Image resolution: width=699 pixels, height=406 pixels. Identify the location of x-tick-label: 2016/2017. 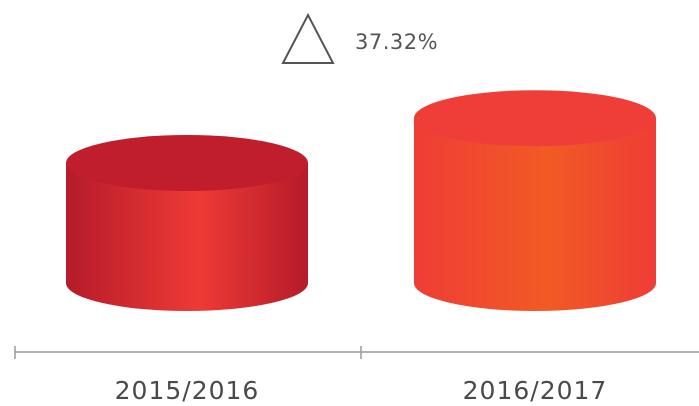
(535, 390).